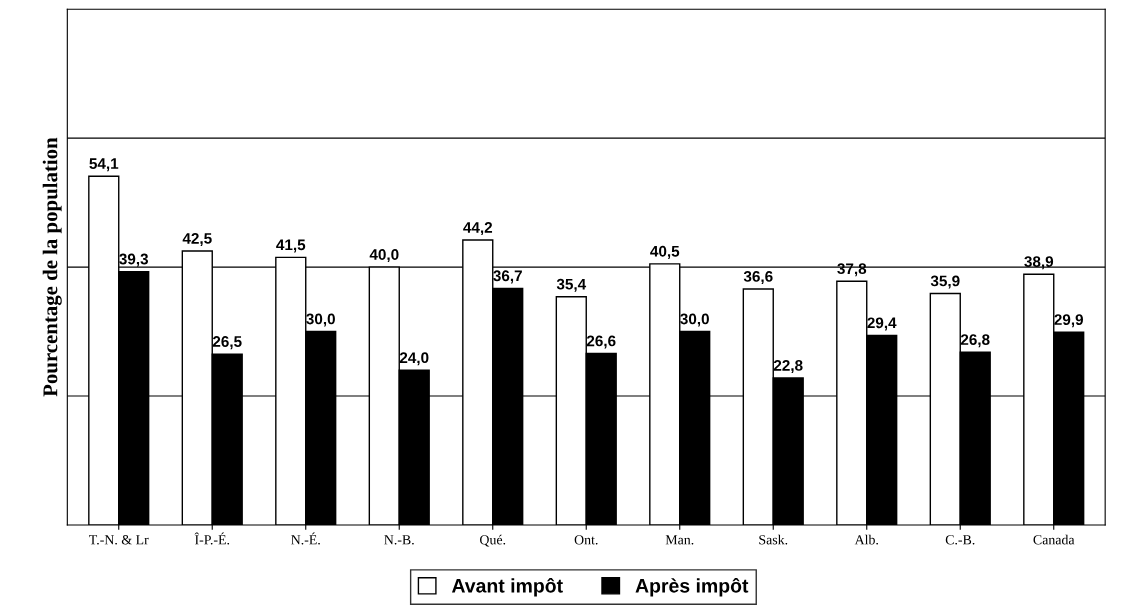 The image size is (1122, 614). What do you see at coordinates (384, 256) in the screenshot?
I see `data-label: 40,0` at bounding box center [384, 256].